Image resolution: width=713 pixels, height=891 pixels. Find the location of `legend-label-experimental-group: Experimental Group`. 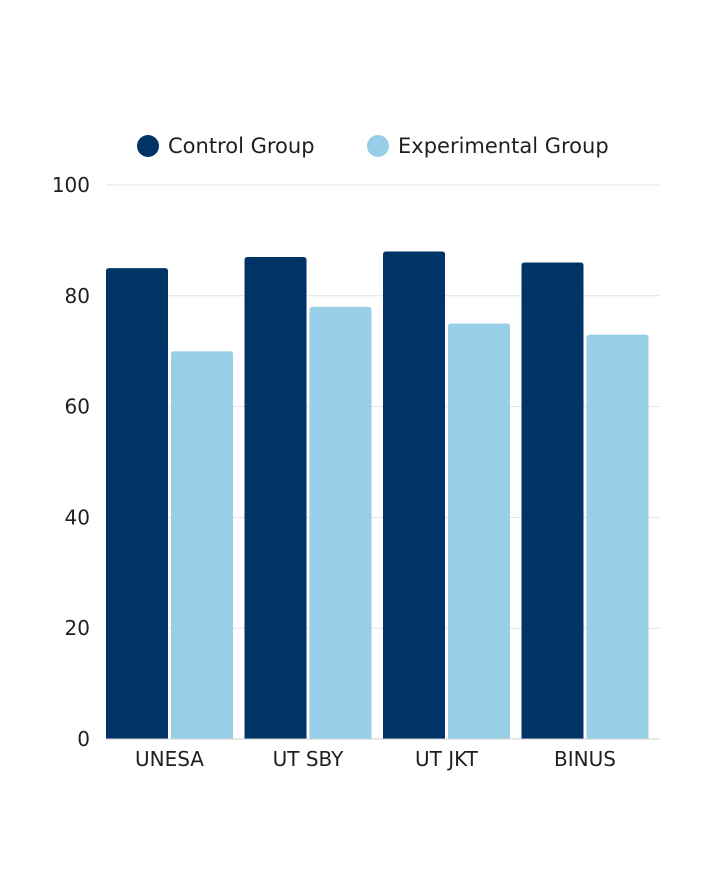

legend-label-experimental-group: Experimental Group is located at coordinates (503, 146).